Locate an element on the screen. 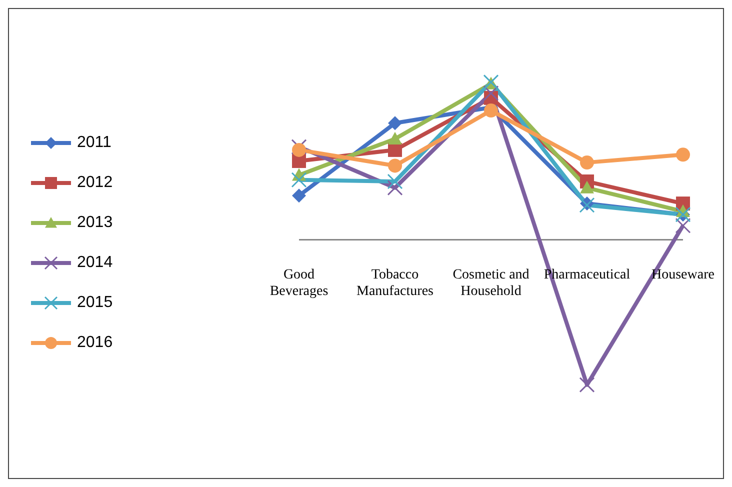  legend-label: 2015 is located at coordinates (95, 303).